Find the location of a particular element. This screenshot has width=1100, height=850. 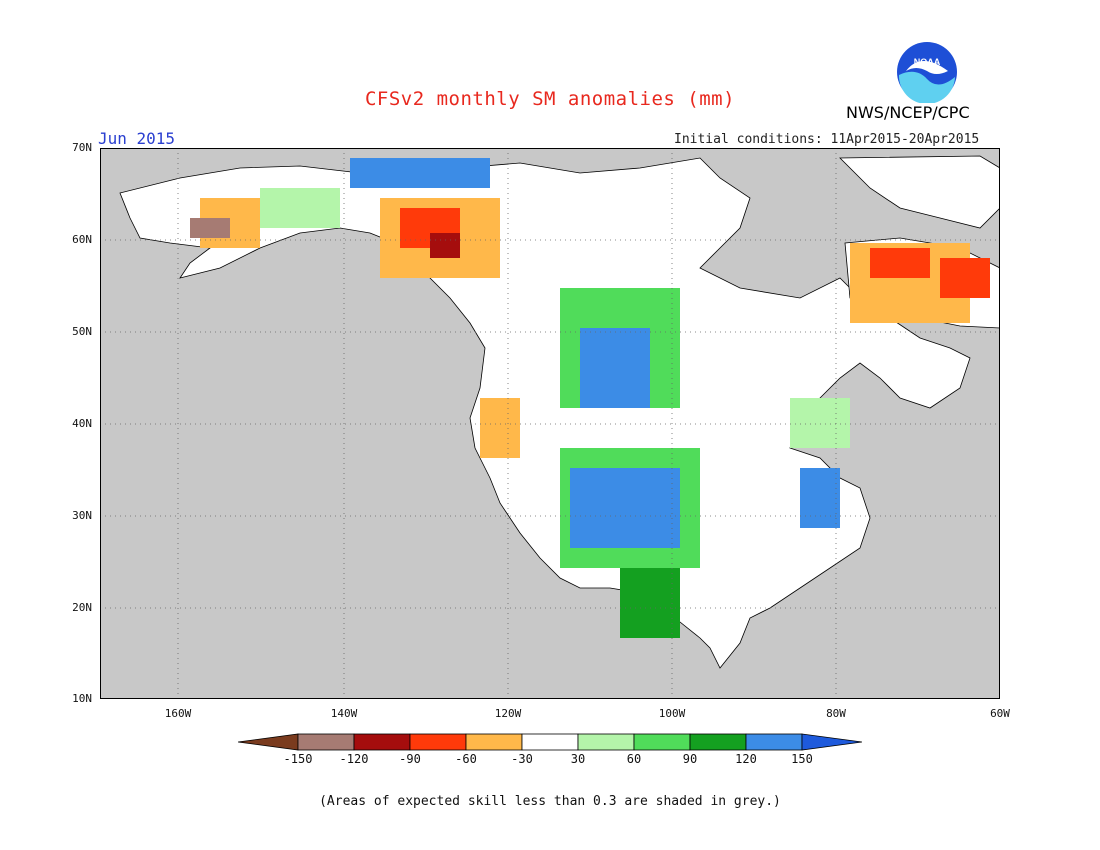

lat-tick: 70N is located at coordinates (82, 147).